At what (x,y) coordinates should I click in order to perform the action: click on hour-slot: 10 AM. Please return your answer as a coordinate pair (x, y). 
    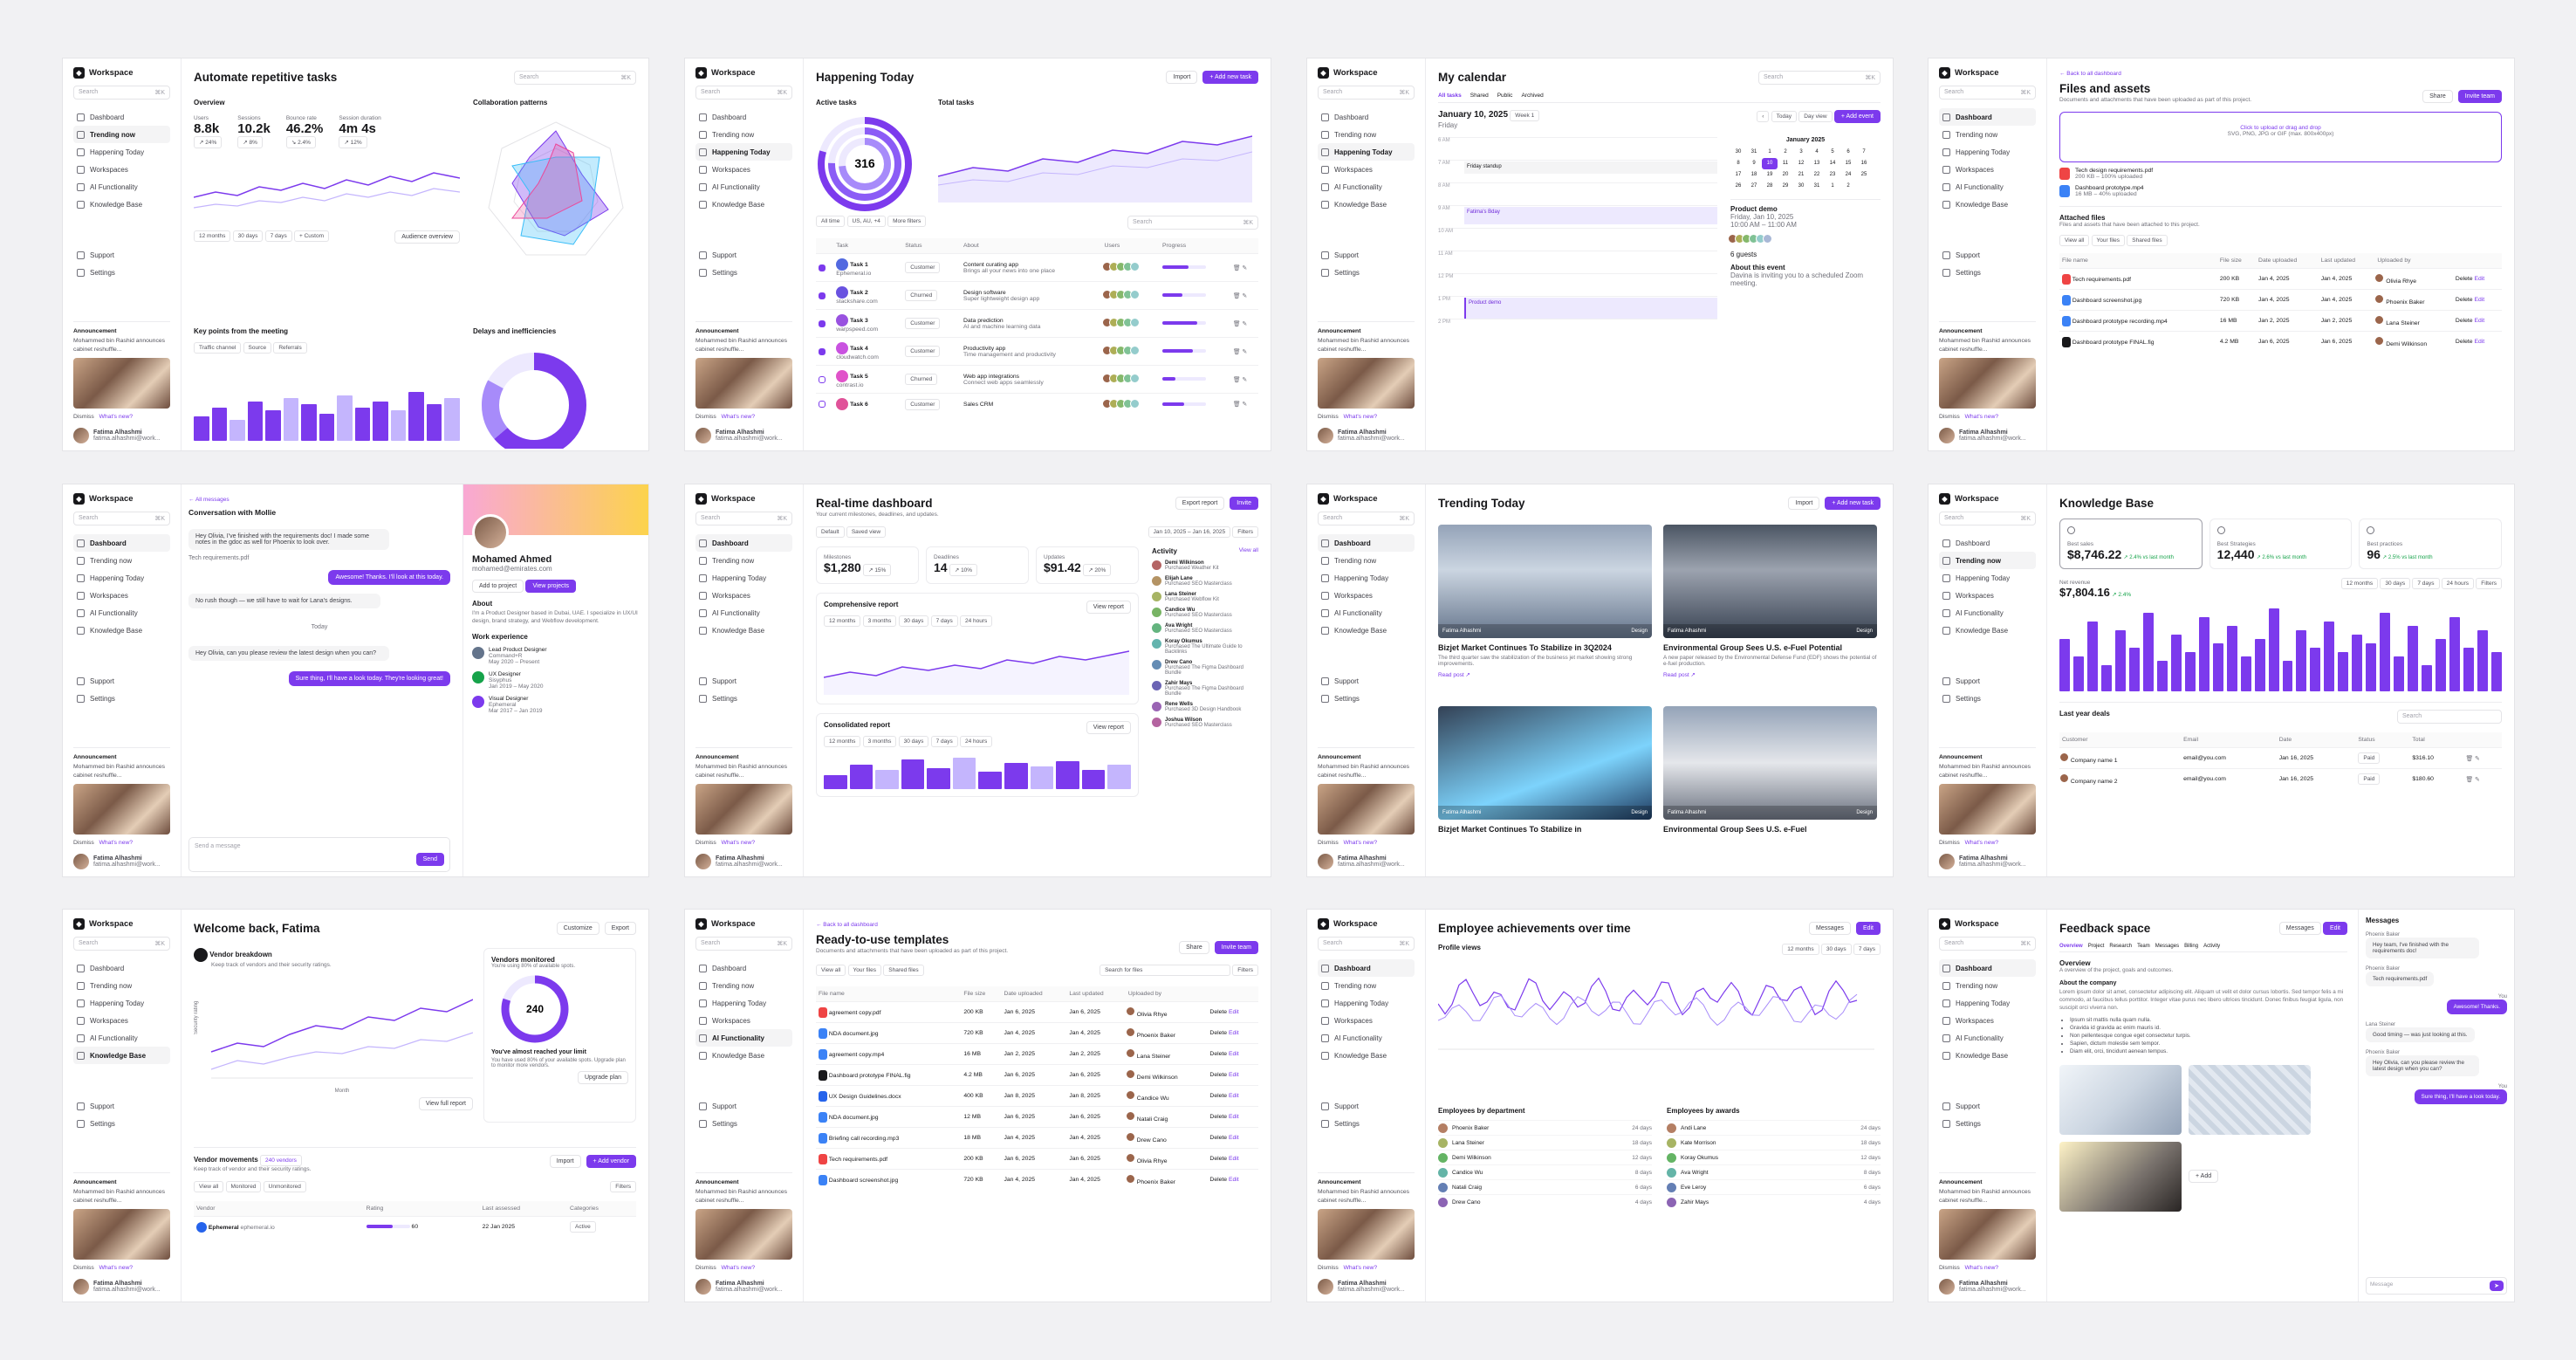
    Looking at the image, I should click on (1578, 239).